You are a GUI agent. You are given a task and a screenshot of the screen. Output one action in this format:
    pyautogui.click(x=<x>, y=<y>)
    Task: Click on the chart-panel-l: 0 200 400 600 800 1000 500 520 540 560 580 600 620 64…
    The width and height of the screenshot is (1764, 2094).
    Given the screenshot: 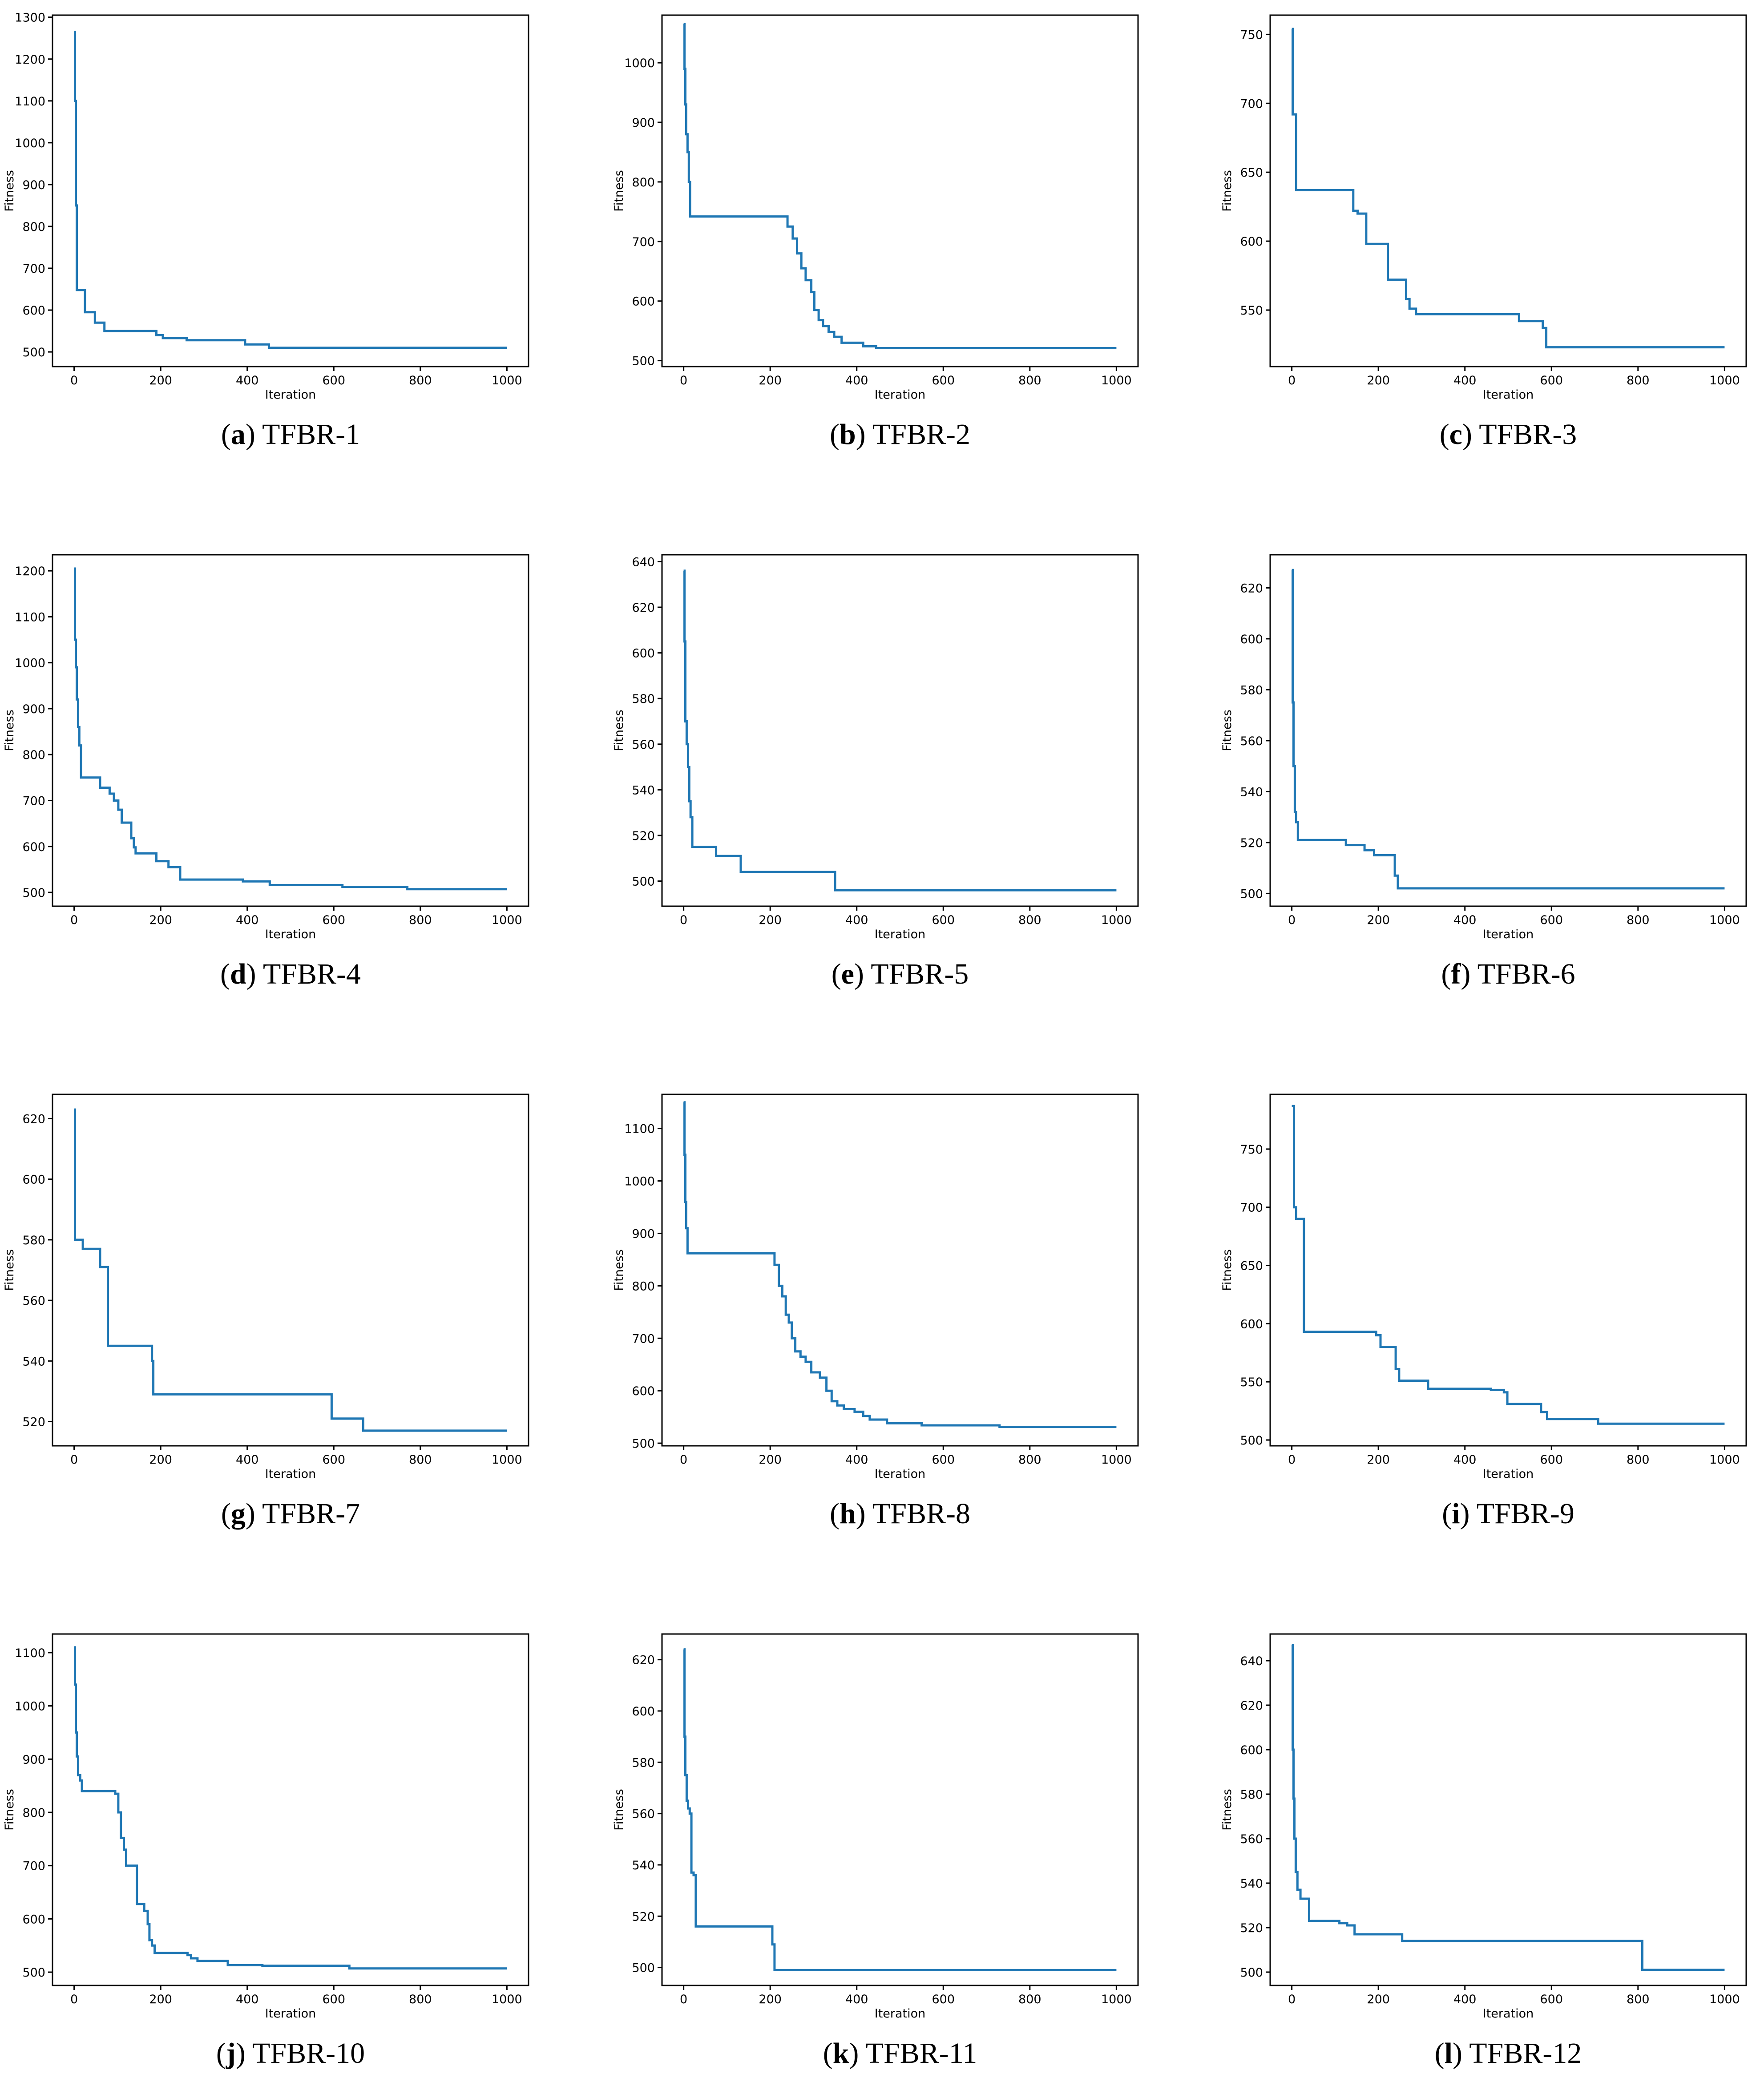 What is the action you would take?
    pyautogui.click(x=1485, y=1825)
    